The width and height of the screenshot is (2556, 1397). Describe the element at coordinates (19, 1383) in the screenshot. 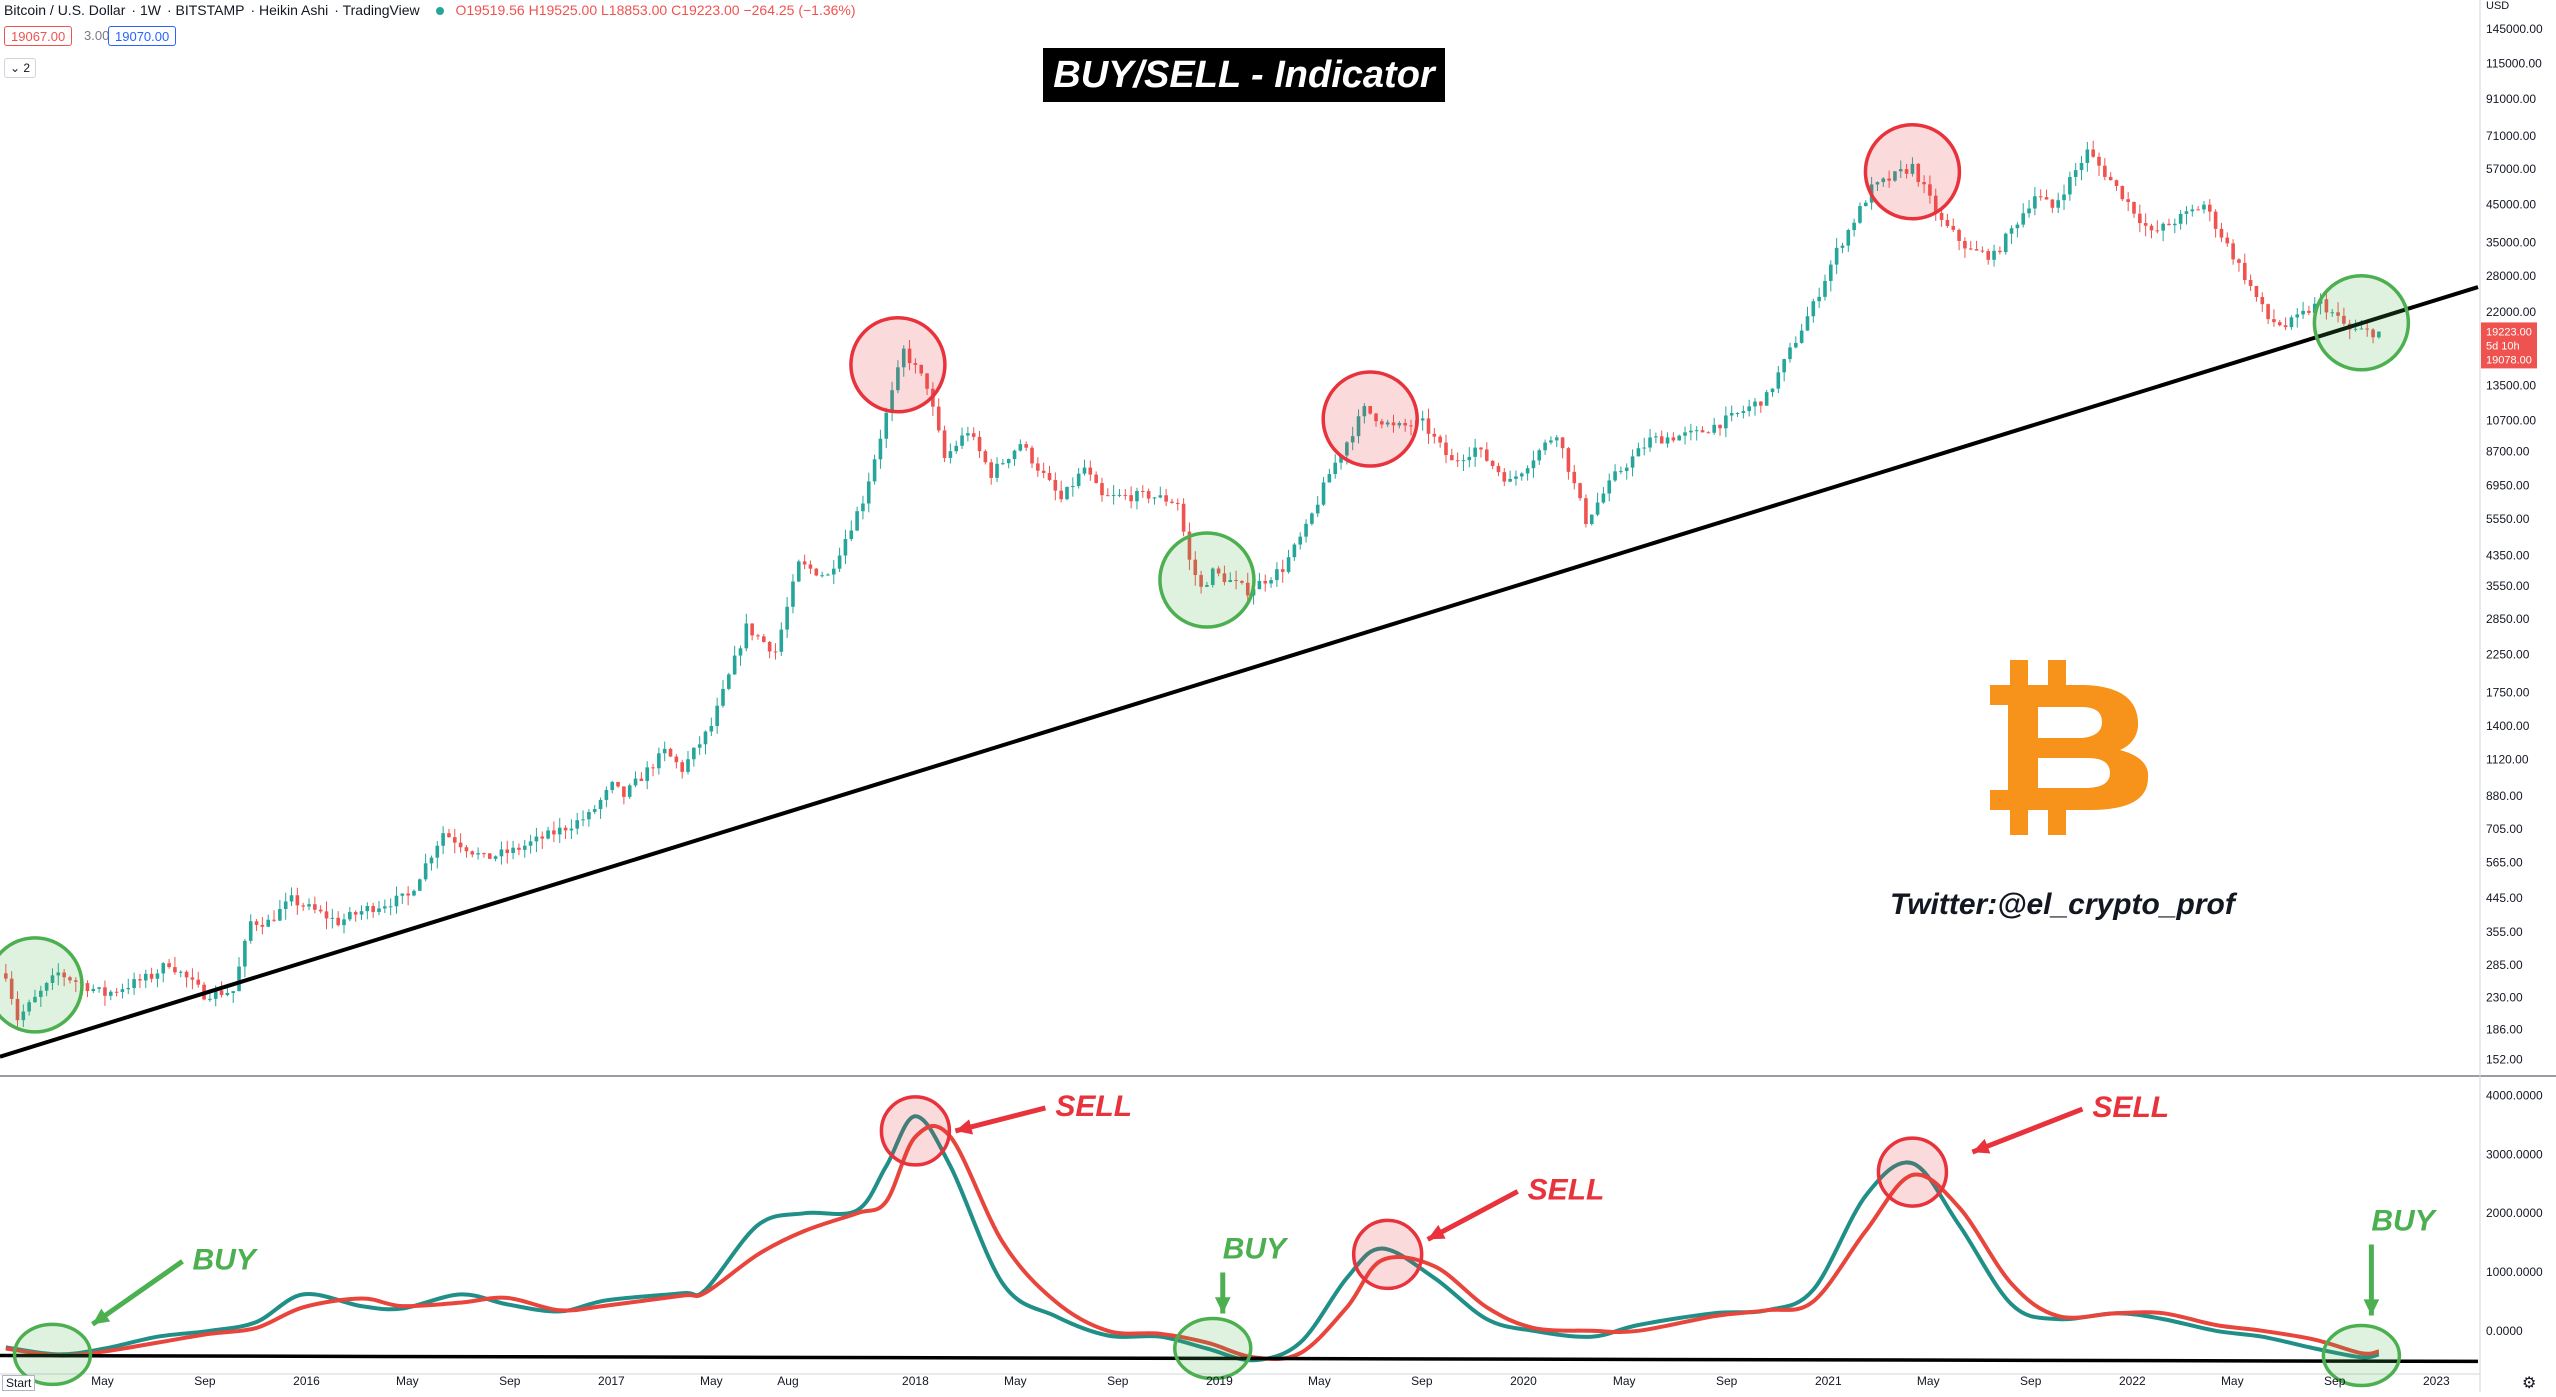

I see `start-button: Start` at that location.